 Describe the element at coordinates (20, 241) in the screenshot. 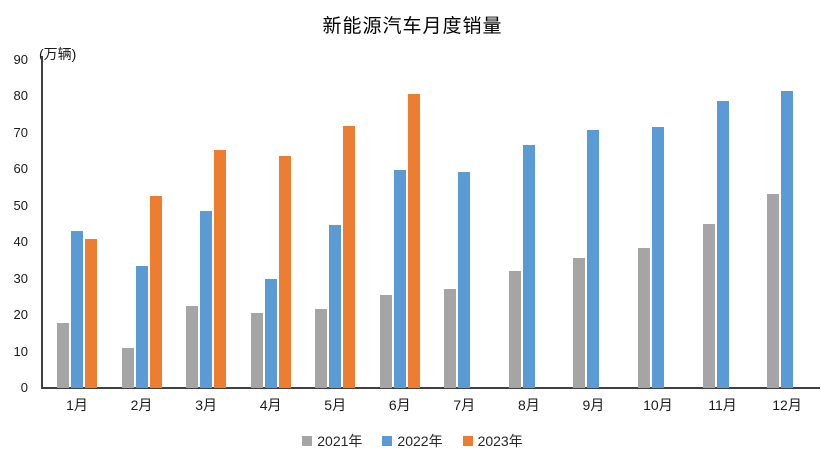

I see `y-tick-label: 40` at that location.